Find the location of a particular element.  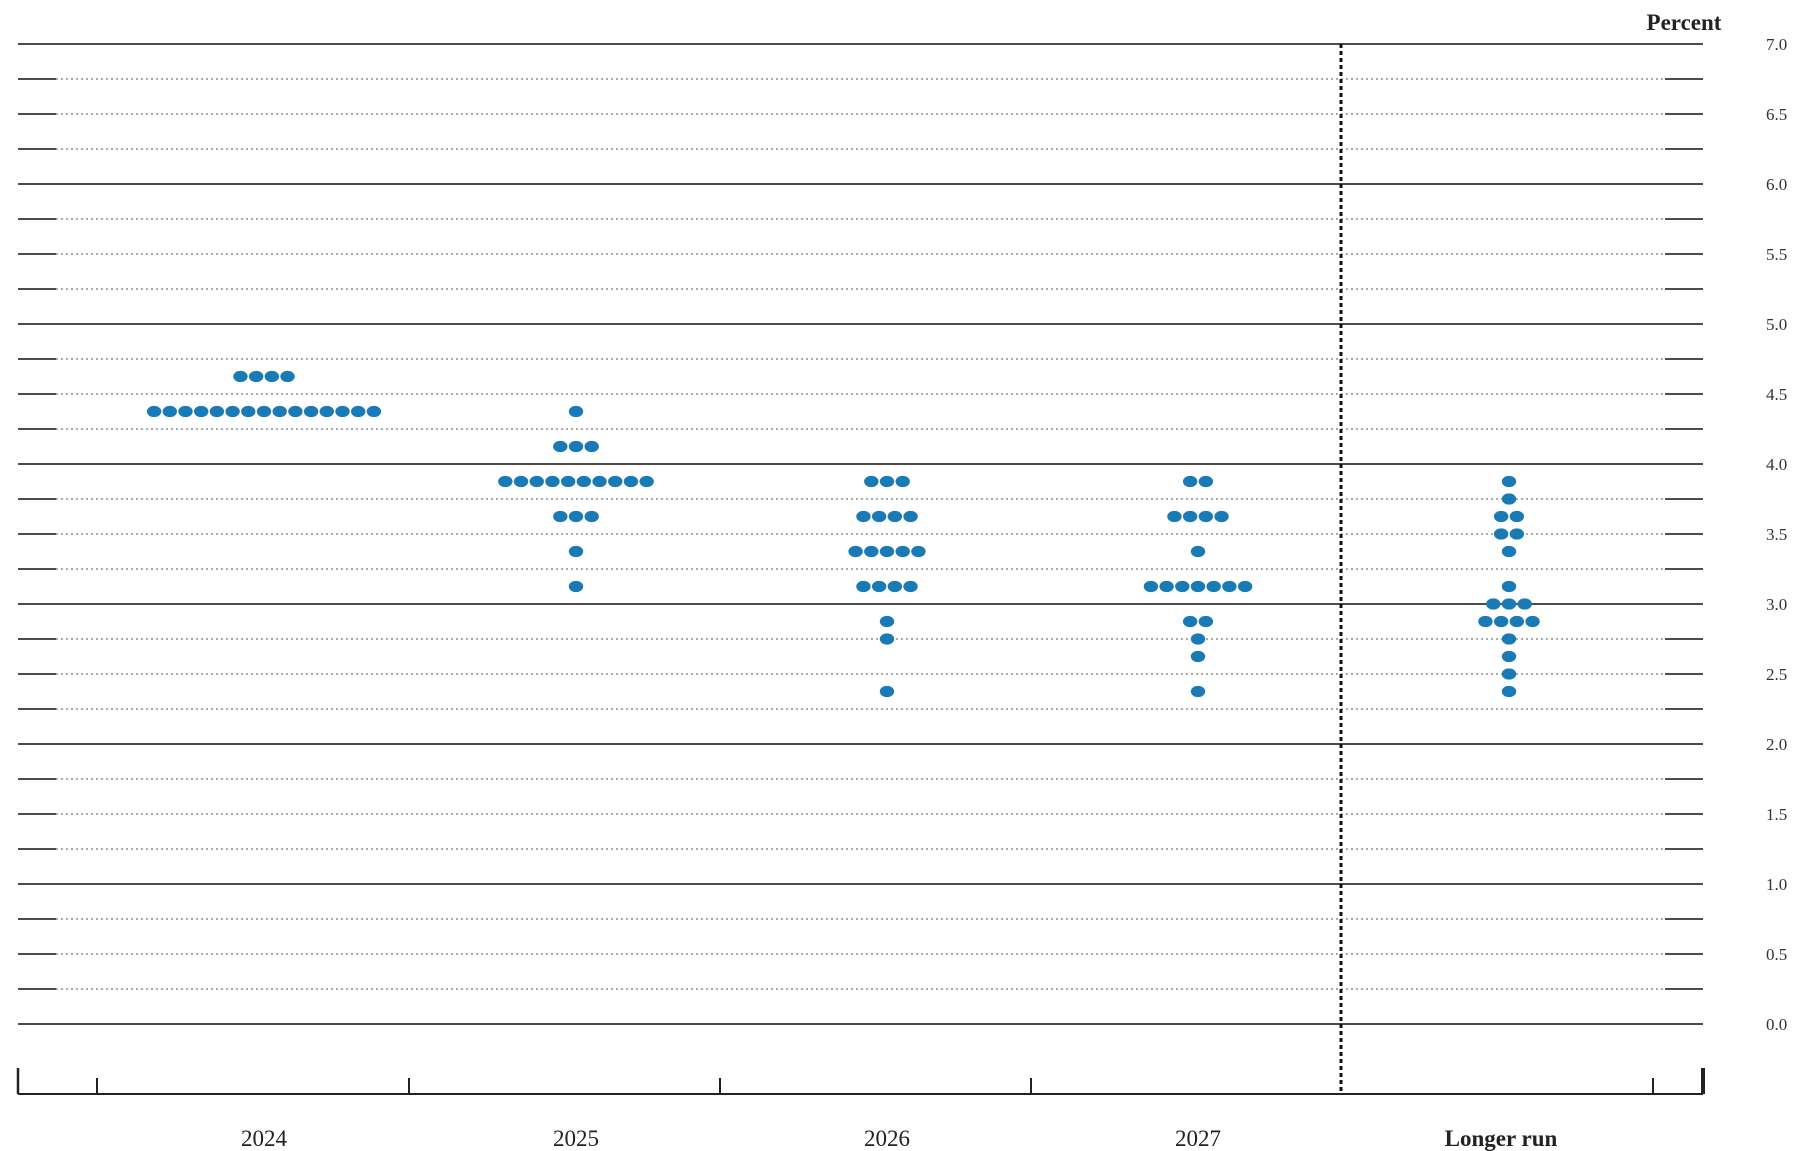

y-tick-label: 7.0 is located at coordinates (1776, 44).